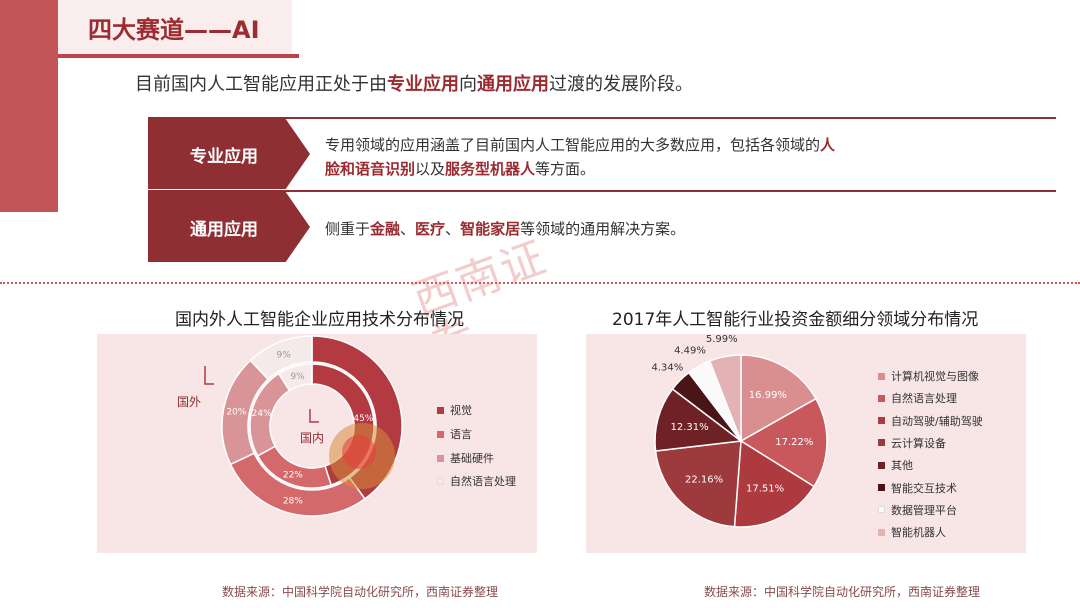 The image size is (1080, 608). What do you see at coordinates (468, 84) in the screenshot?
I see `intro-part-2: 向` at bounding box center [468, 84].